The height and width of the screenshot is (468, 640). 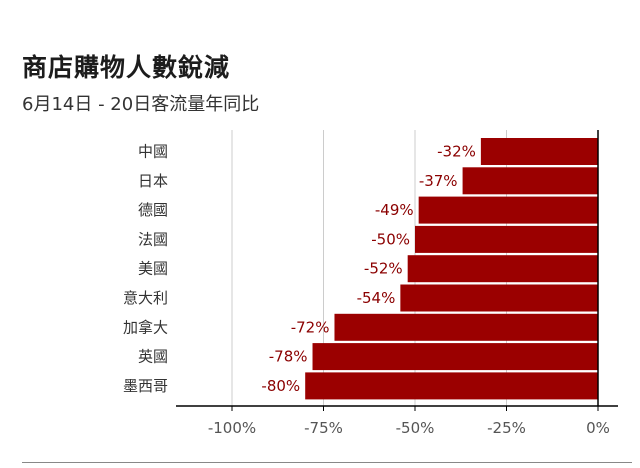 What do you see at coordinates (327, 462) in the screenshot?
I see `bottom-divider` at bounding box center [327, 462].